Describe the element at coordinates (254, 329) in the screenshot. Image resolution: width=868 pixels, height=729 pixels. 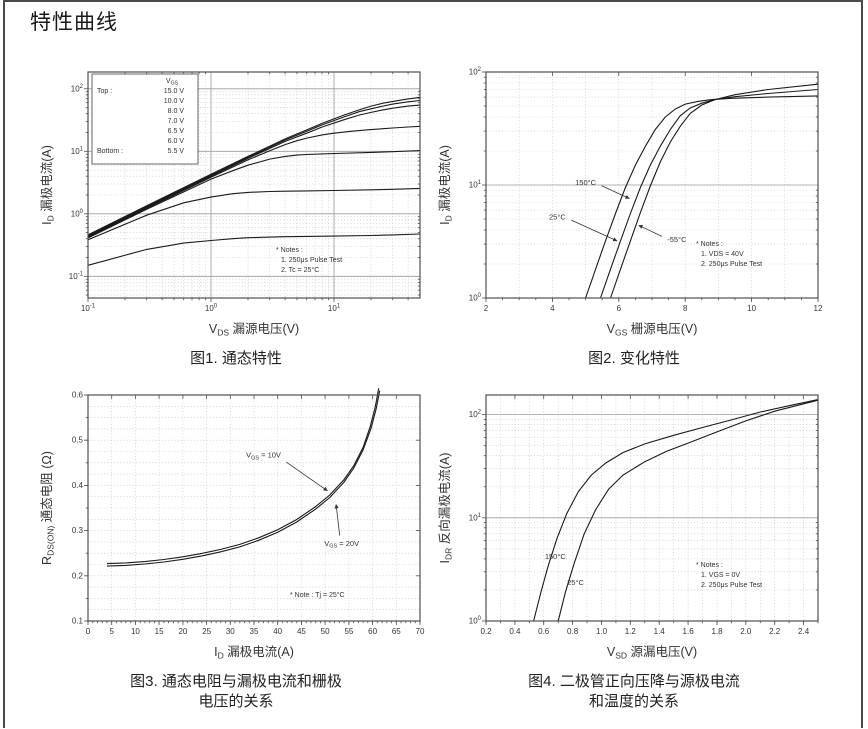
I see `svg-text: VDS 漏源电压(V)` at that location.